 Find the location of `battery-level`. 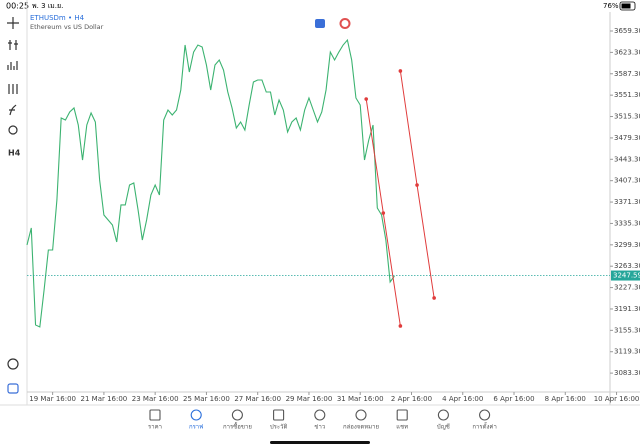

battery-level is located at coordinates (626, 6).